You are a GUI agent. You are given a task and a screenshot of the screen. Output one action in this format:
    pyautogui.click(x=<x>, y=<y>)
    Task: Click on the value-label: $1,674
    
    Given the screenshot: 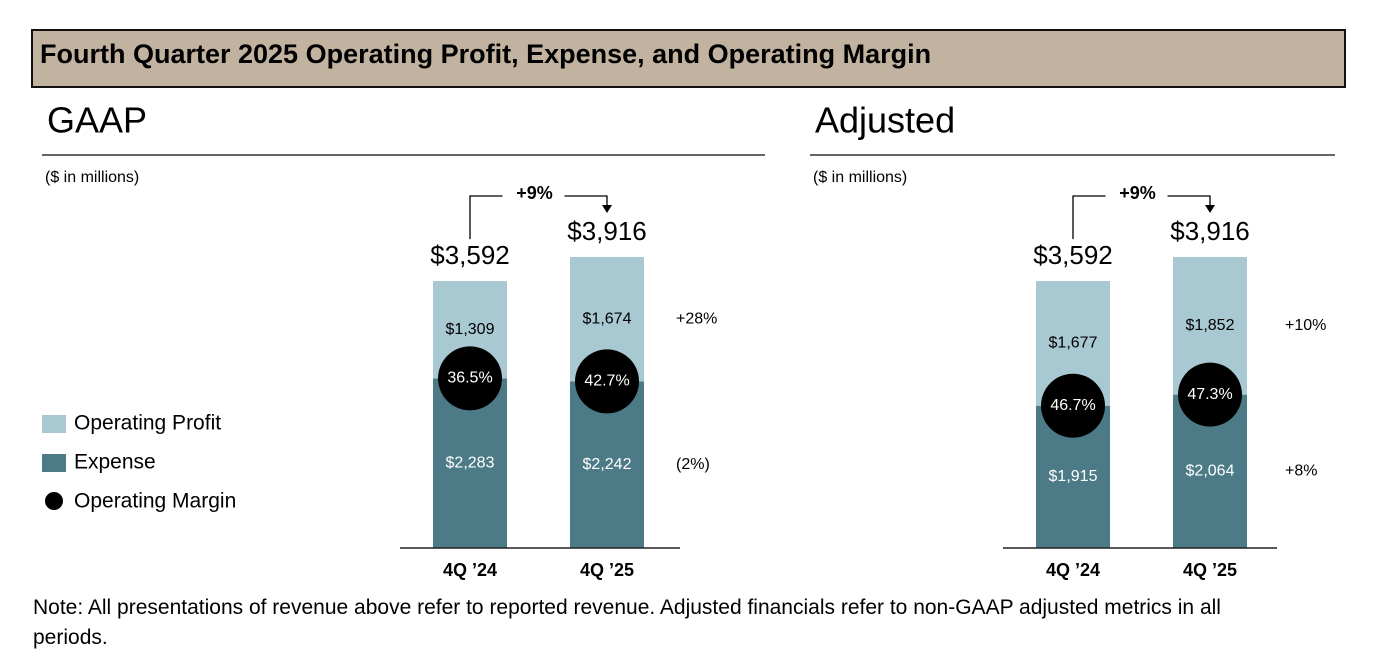 What is the action you would take?
    pyautogui.click(x=607, y=318)
    